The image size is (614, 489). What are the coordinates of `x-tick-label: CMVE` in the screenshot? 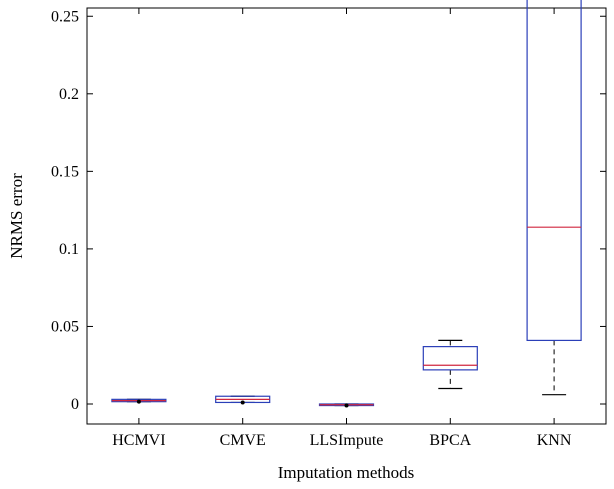 It's located at (243, 440).